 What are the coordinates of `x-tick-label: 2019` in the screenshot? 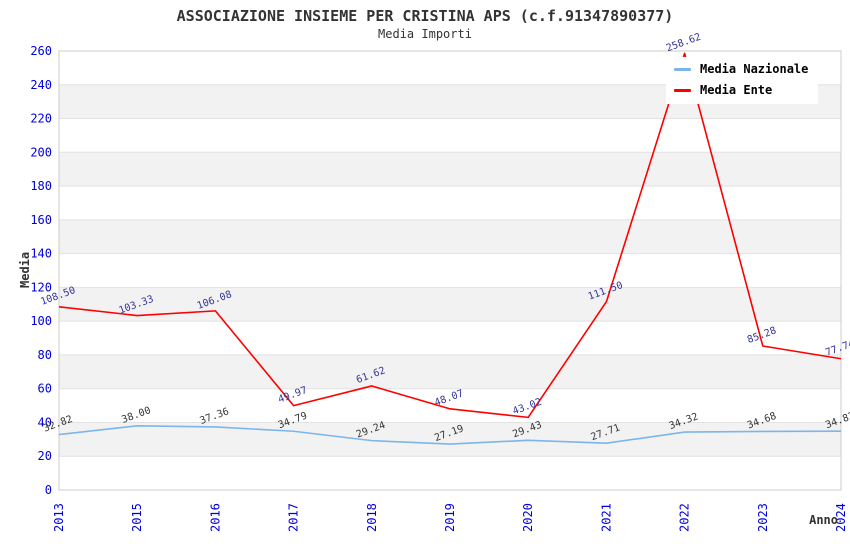 It's located at (450, 517).